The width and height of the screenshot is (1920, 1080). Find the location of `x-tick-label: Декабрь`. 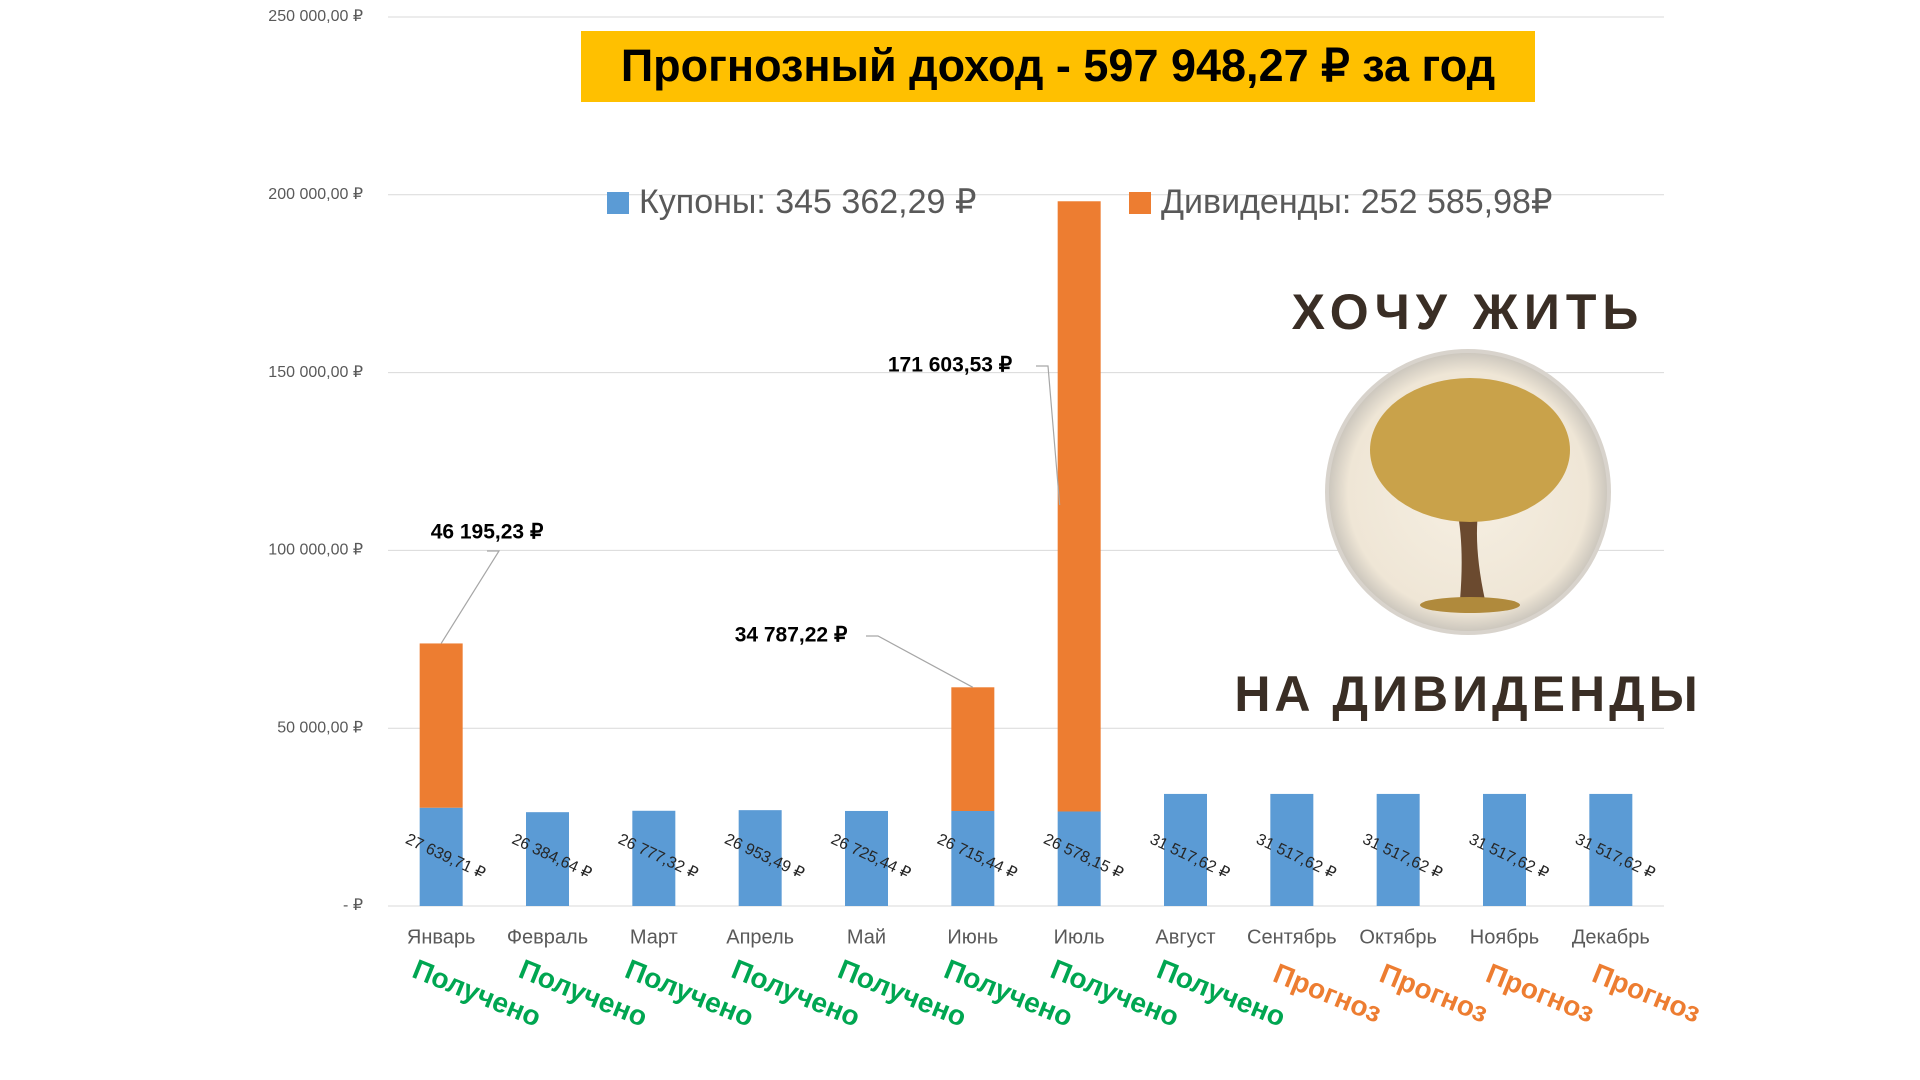

x-tick-label: Декабрь is located at coordinates (1611, 937).